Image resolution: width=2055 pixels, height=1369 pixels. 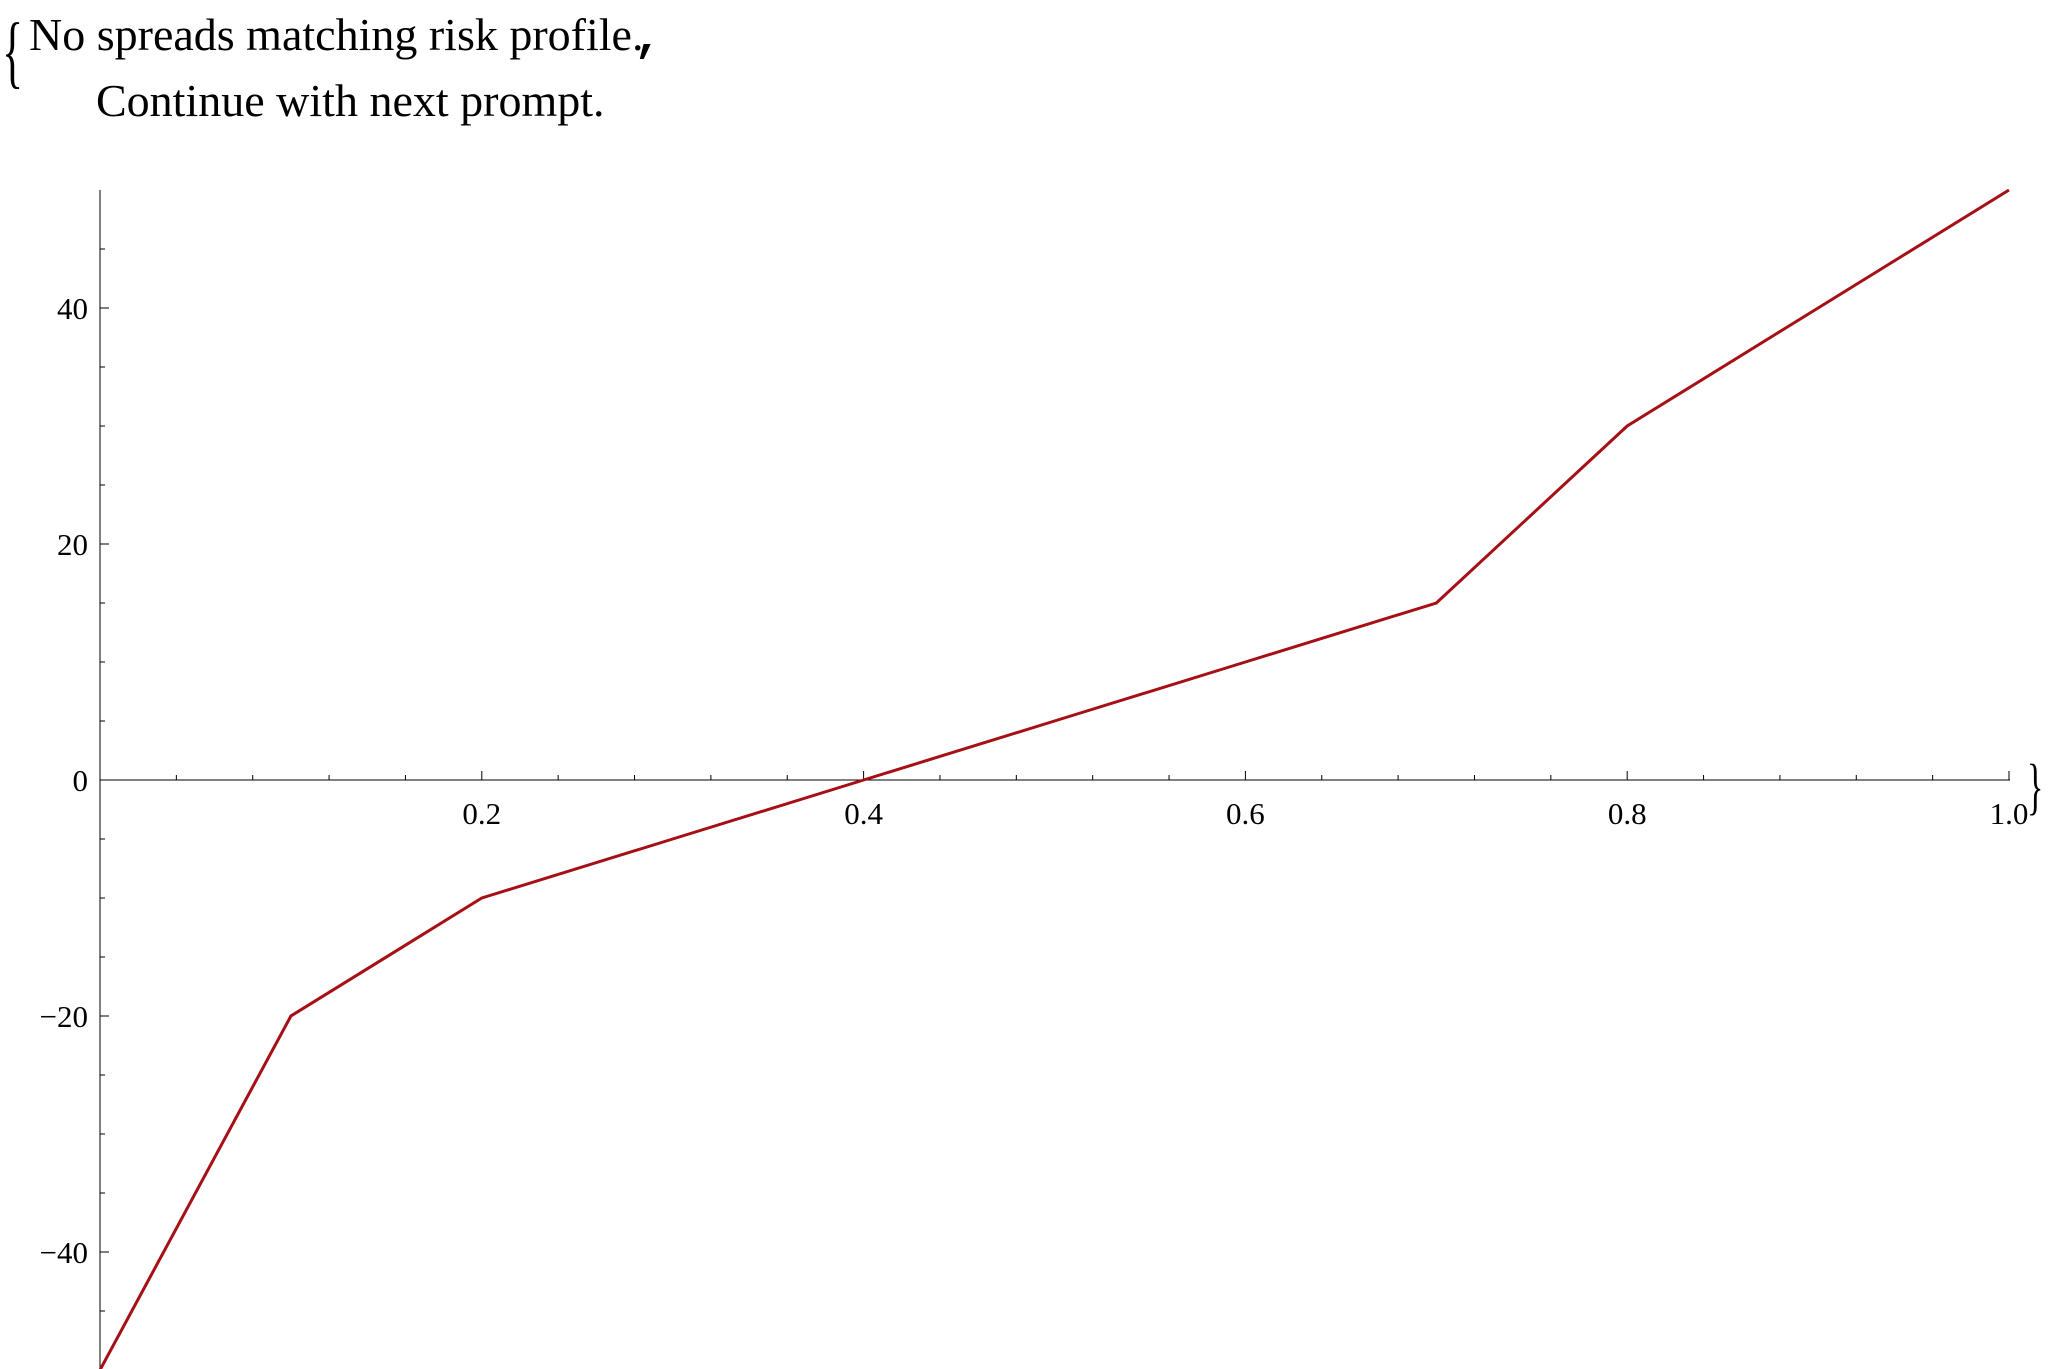 What do you see at coordinates (81, 780) in the screenshot?
I see `y-tick-label: 0` at bounding box center [81, 780].